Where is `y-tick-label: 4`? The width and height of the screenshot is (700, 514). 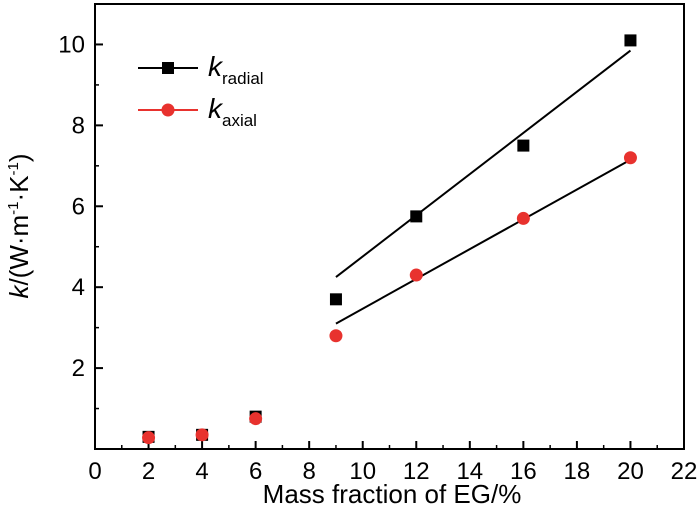 y-tick-label: 4 is located at coordinates (78, 287).